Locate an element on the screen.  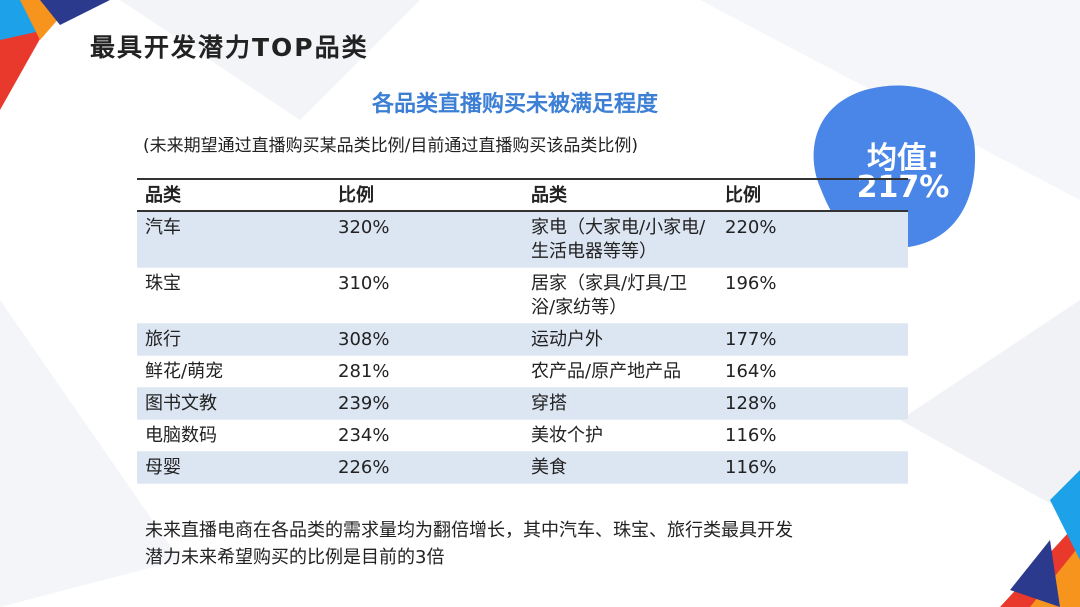
header-row: 品类 比例 品类 比例 is located at coordinates (522, 195).